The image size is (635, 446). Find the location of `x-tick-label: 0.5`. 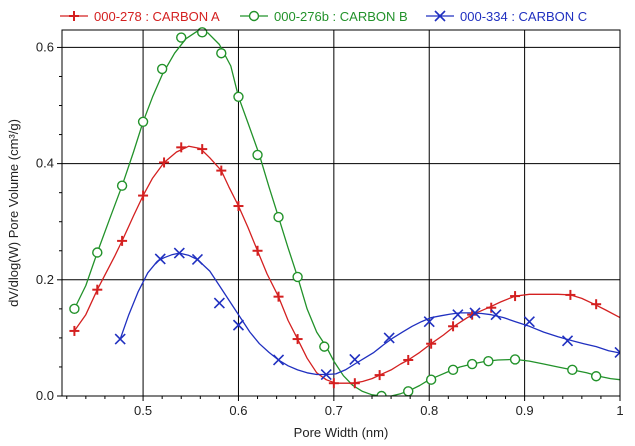

x-tick-label: 0.5 is located at coordinates (143, 410).